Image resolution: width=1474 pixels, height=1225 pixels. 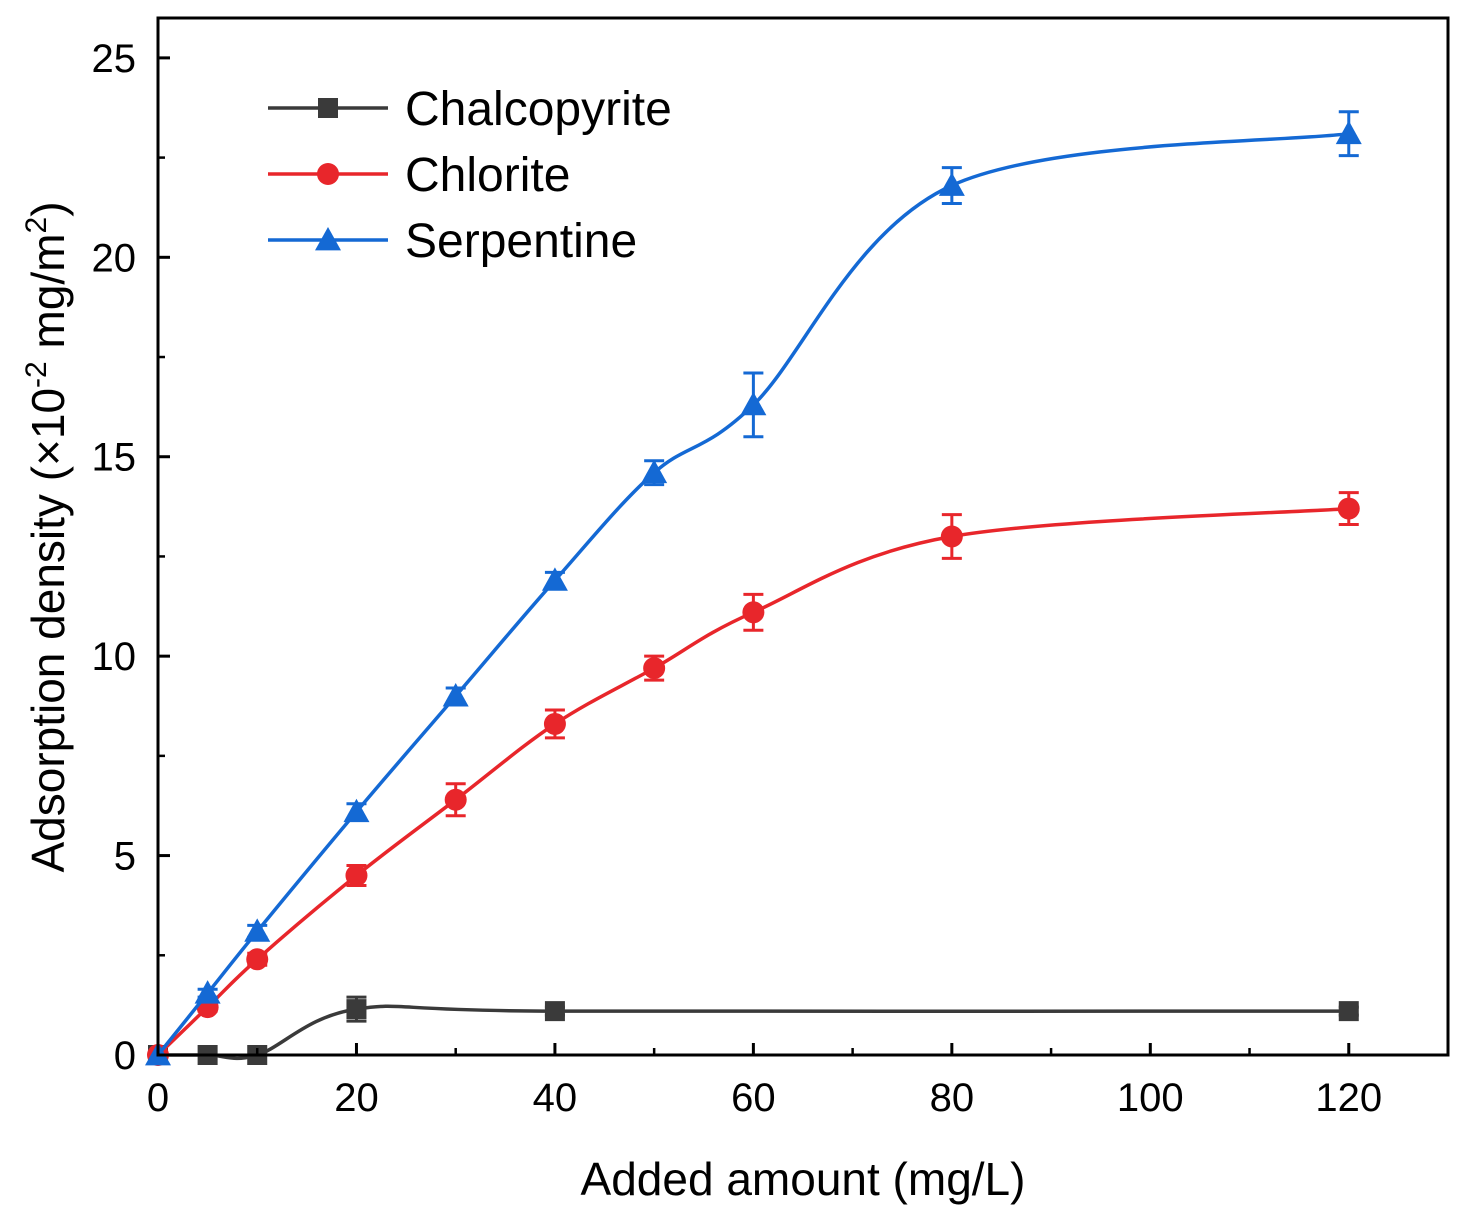 I want to click on x-tick-label: 60, so click(x=753, y=1098).